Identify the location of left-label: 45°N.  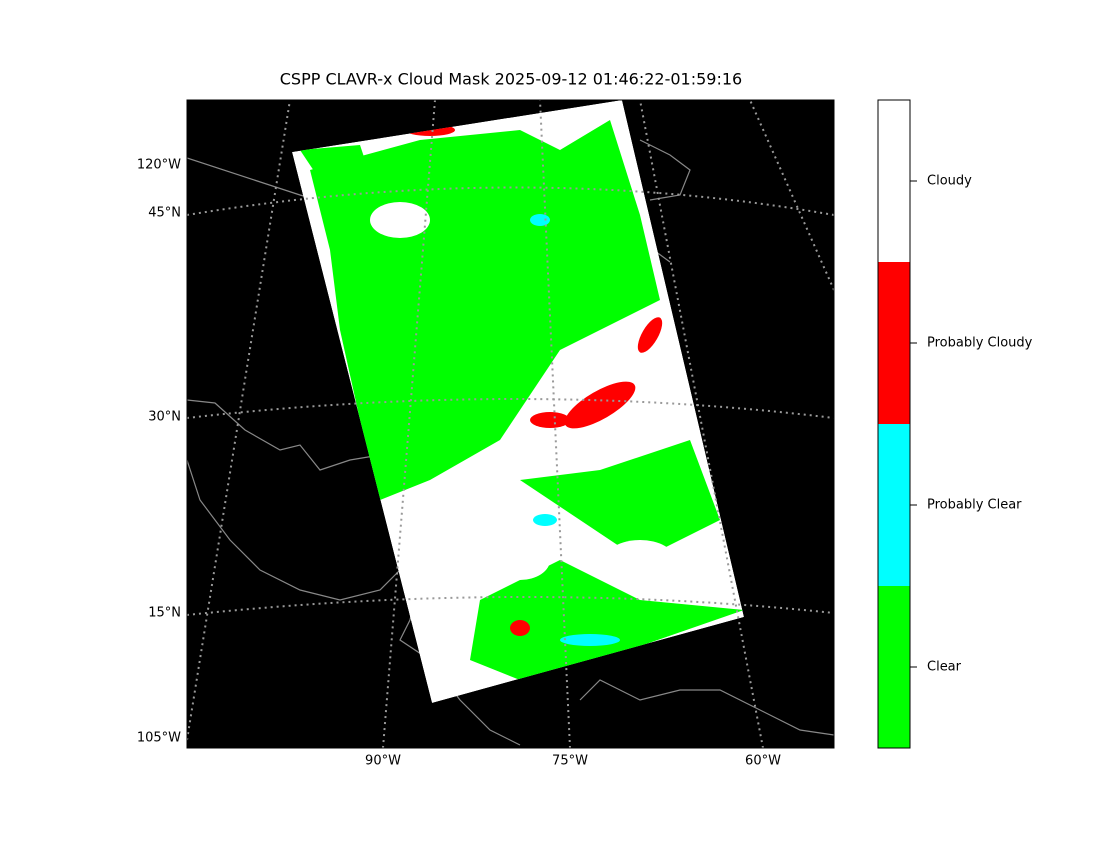
(164, 213).